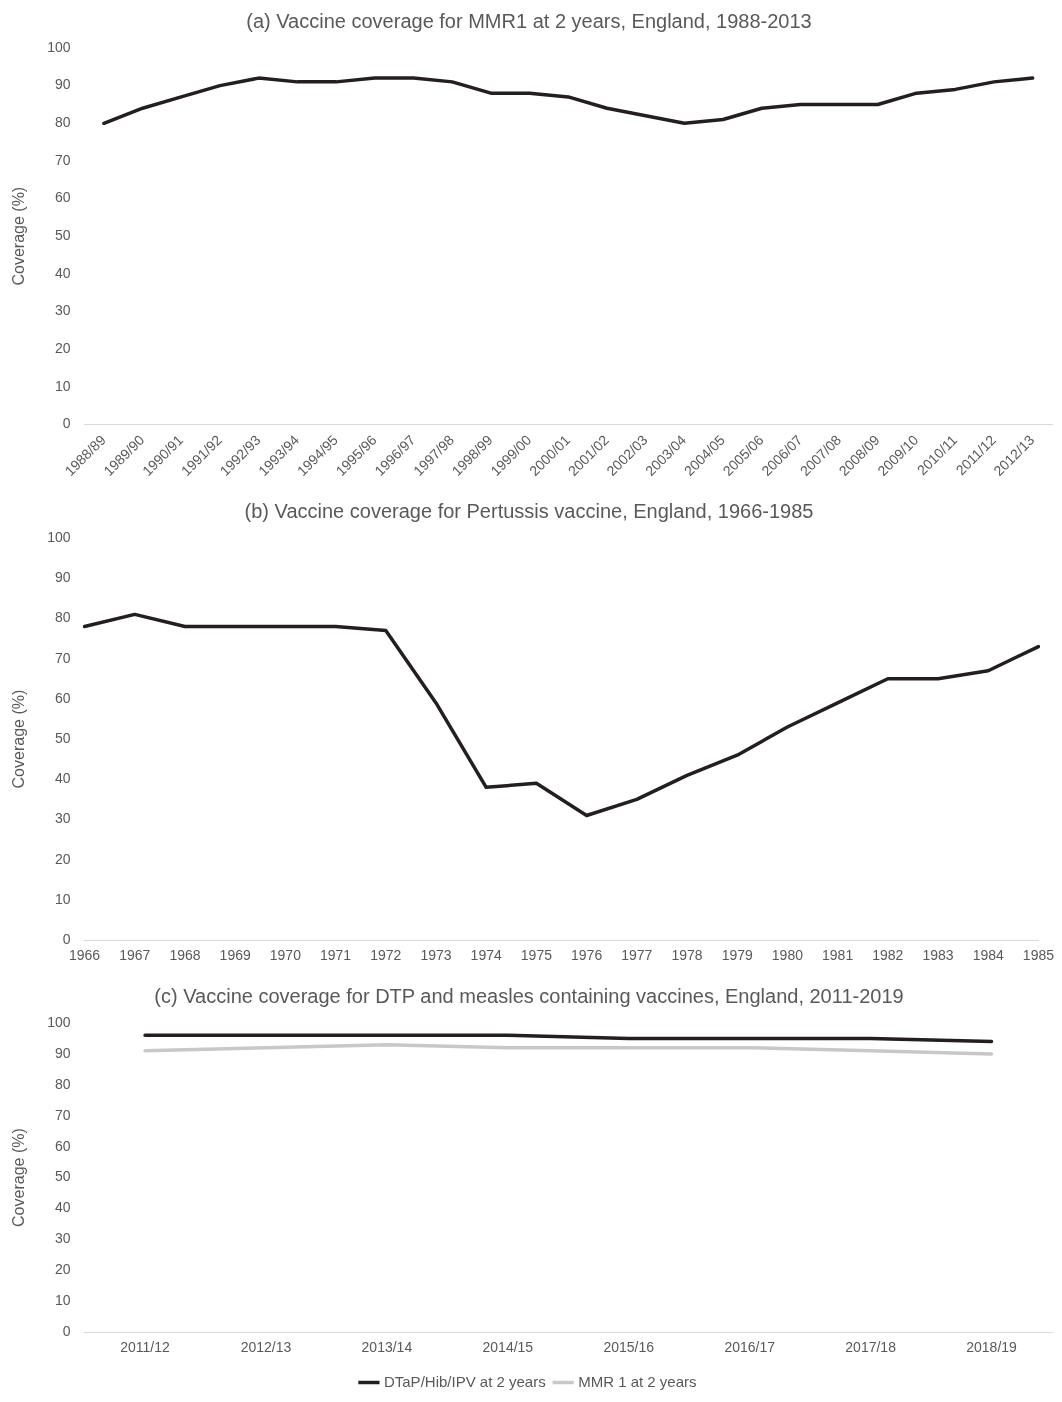  I want to click on x-tick-label: 2012/13, so click(266, 1347).